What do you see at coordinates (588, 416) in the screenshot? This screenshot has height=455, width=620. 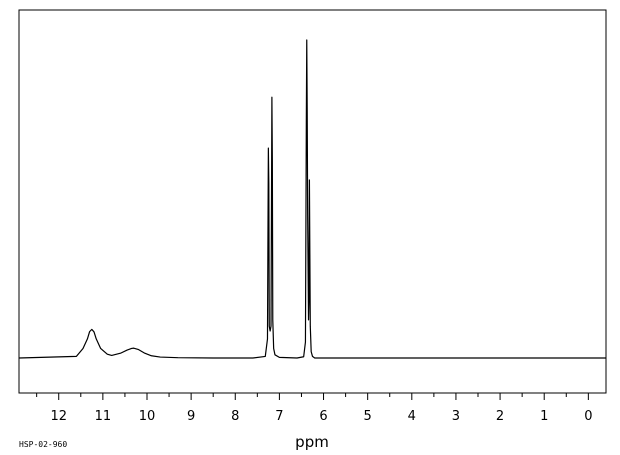 I see `x-tick-label: 0` at bounding box center [588, 416].